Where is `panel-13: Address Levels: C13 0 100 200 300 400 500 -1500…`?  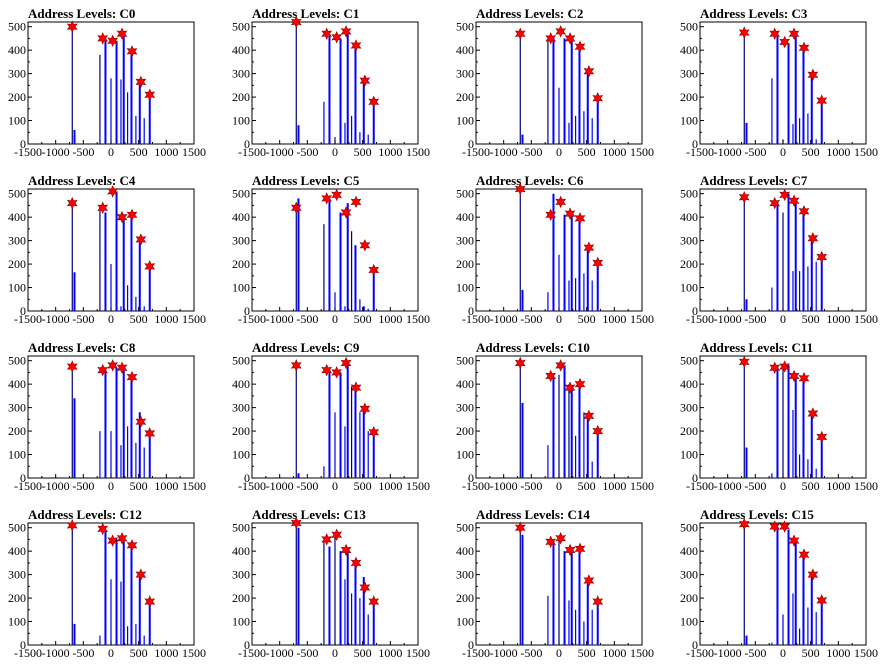
panel-13: Address Levels: C13 0 100 200 300 400 500 -1500… is located at coordinates (331, 583).